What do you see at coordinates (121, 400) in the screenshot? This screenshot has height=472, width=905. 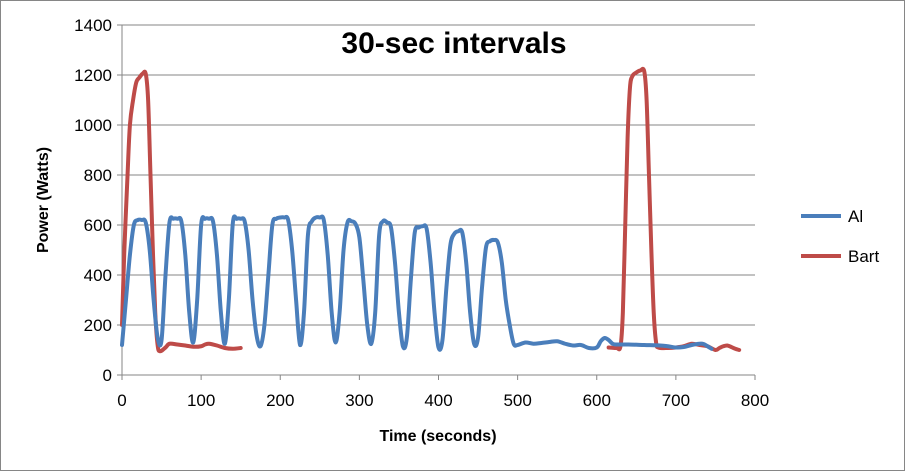 I see `x-tick-label: 0` at bounding box center [121, 400].